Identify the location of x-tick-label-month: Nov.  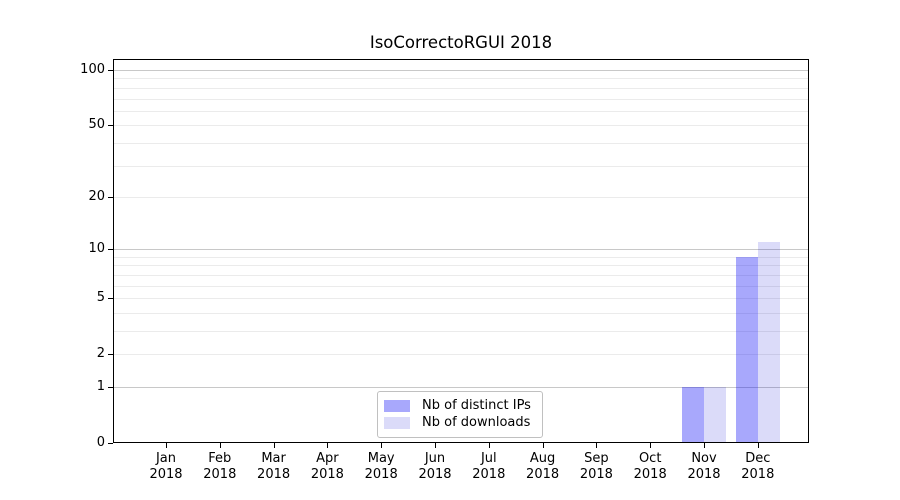
(704, 458).